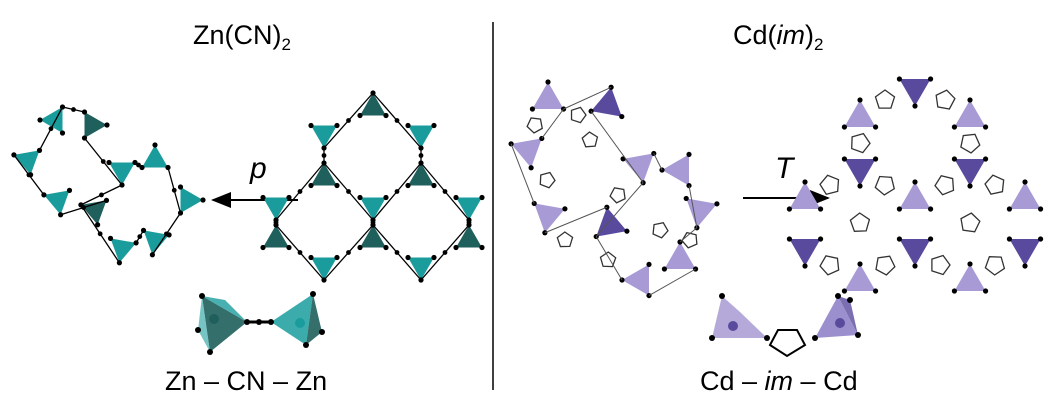  I want to click on left-caption: Zn – CN – Zn, so click(246, 381).